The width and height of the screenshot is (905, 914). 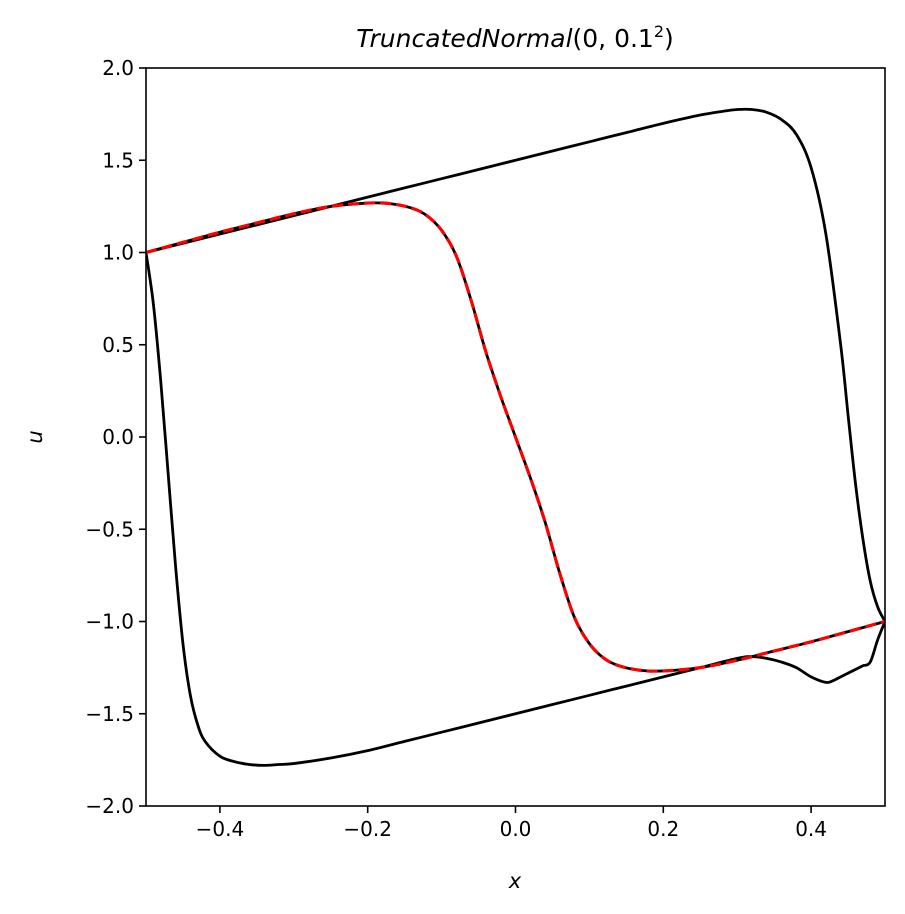 I want to click on x-tick-label: 0.4, so click(x=811, y=829).